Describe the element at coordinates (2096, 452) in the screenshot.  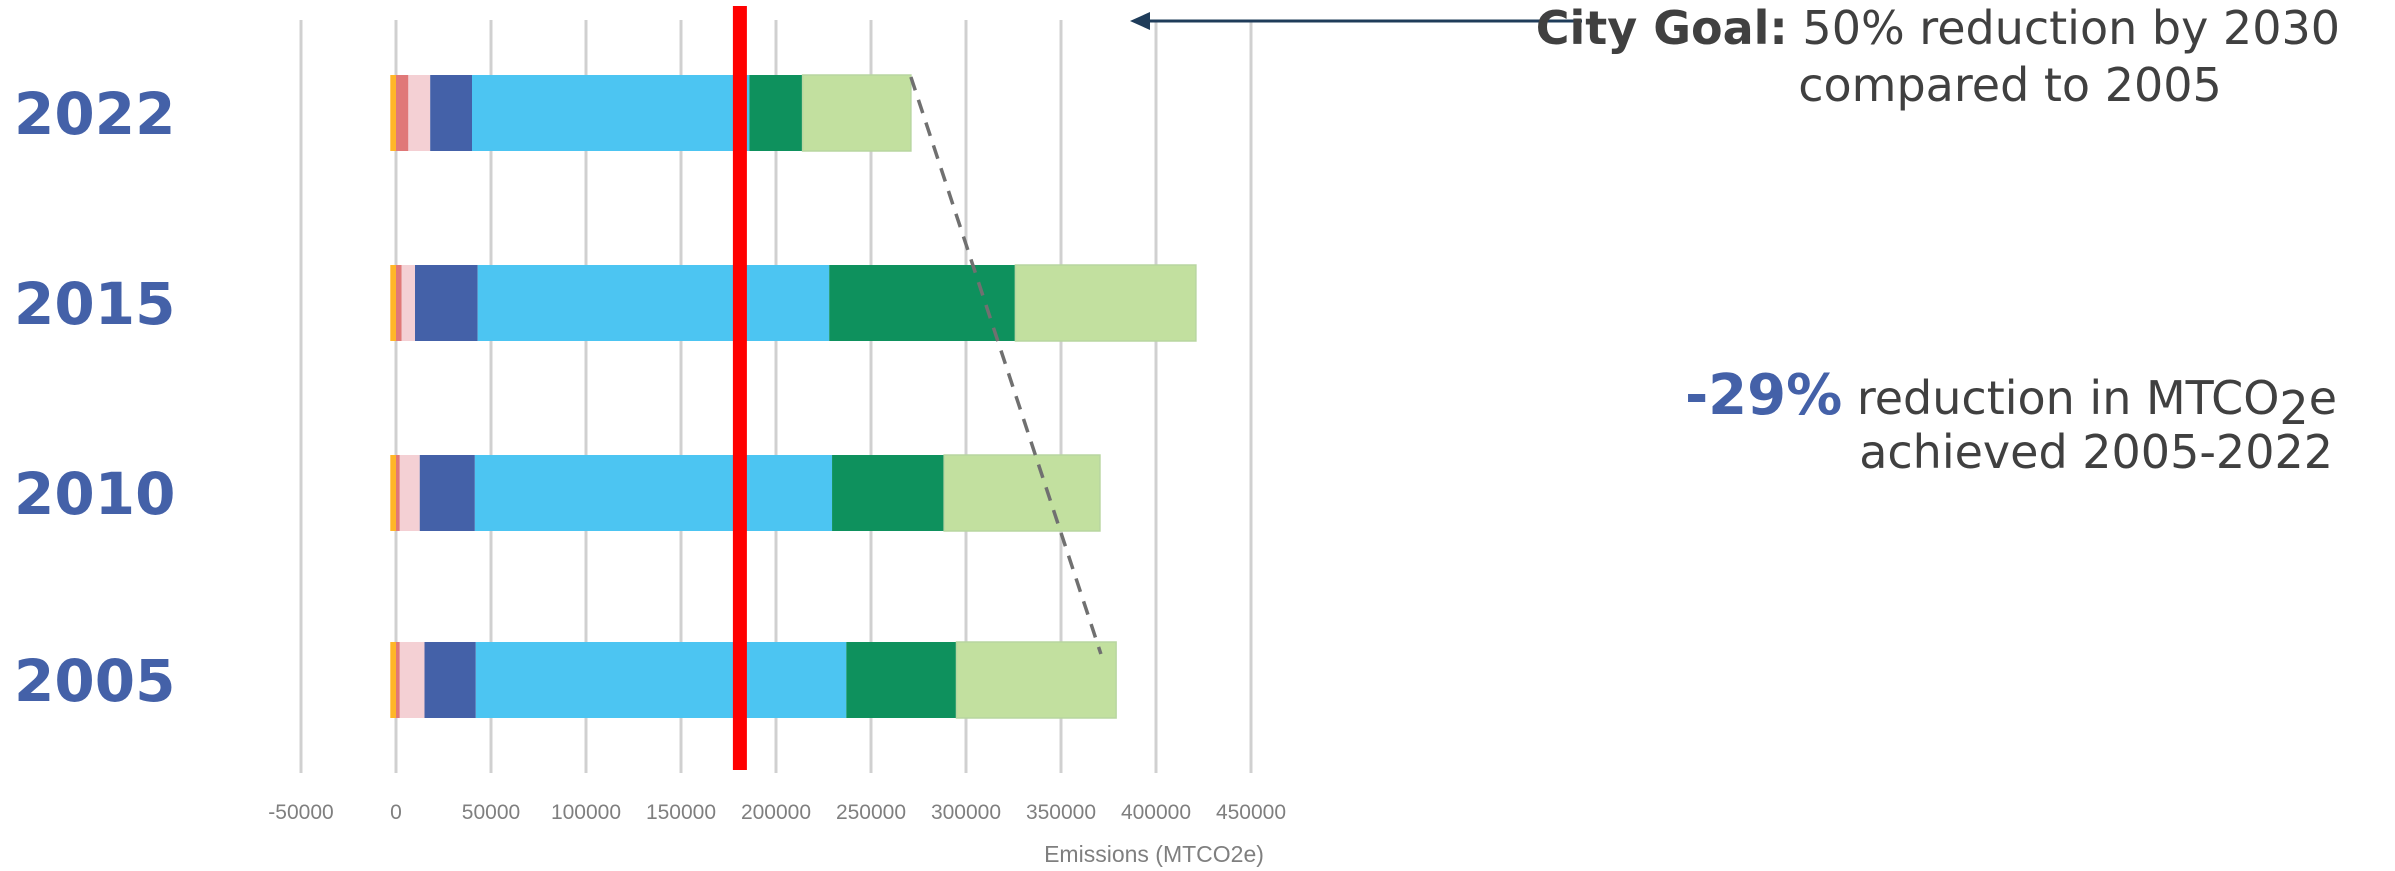
I see `reduction-annotation-line2: achieved 2005-2022` at that location.